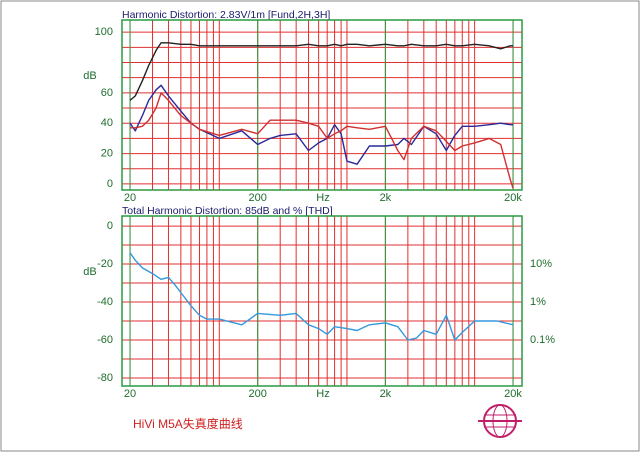 Image resolution: width=641 pixels, height=453 pixels. I want to click on y-tick-label: -80, so click(105, 378).